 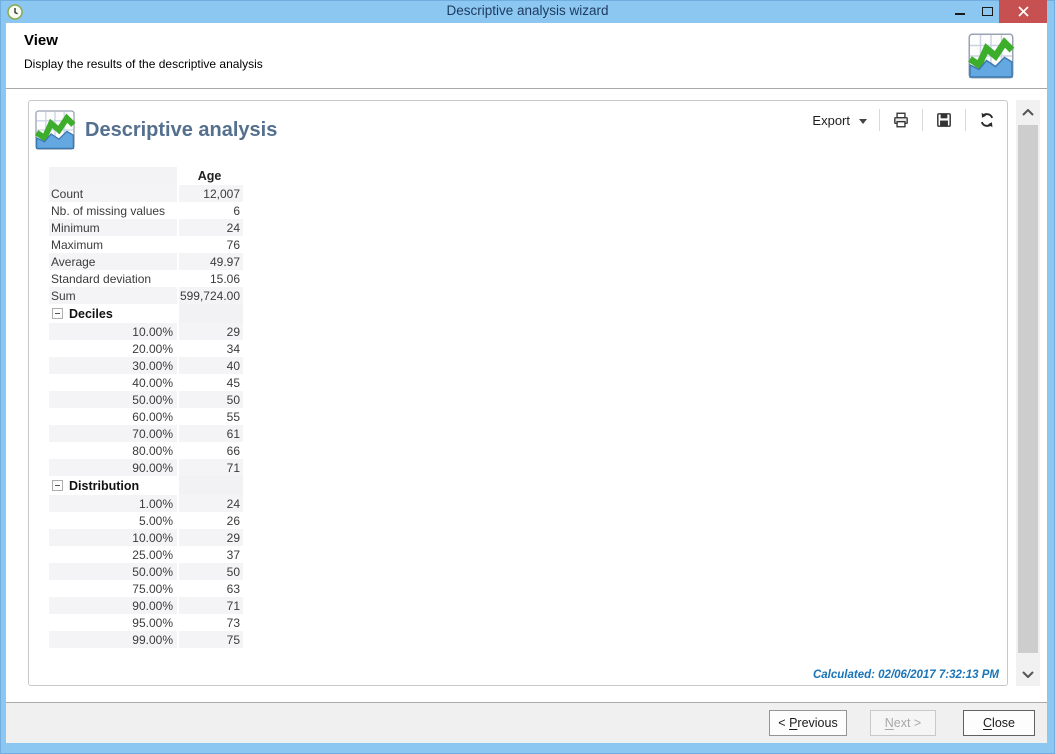 I want to click on maximize-button, so click(x=987, y=11).